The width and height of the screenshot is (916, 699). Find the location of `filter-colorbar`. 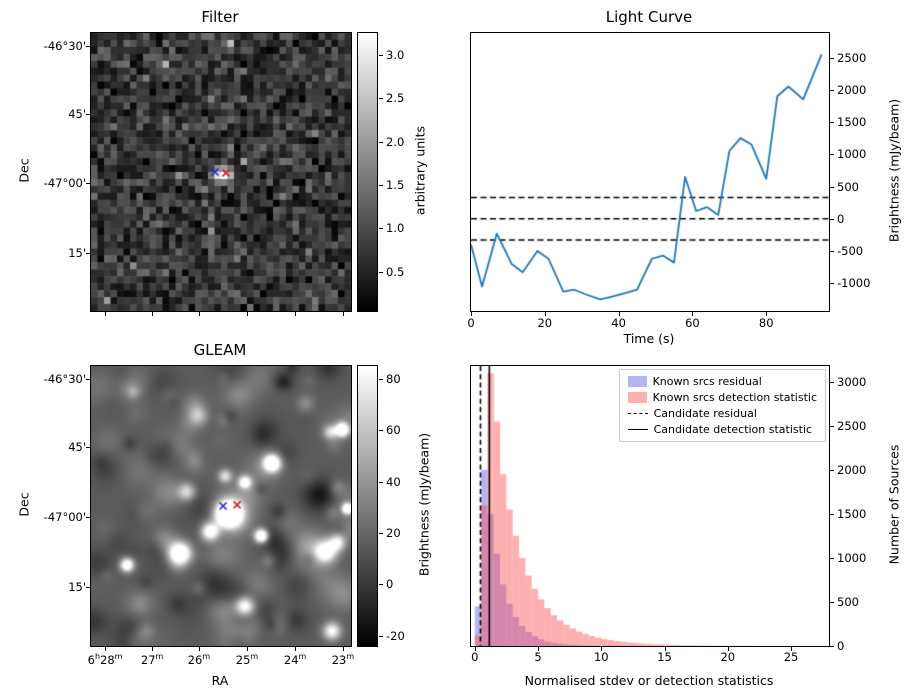

filter-colorbar is located at coordinates (367, 172).